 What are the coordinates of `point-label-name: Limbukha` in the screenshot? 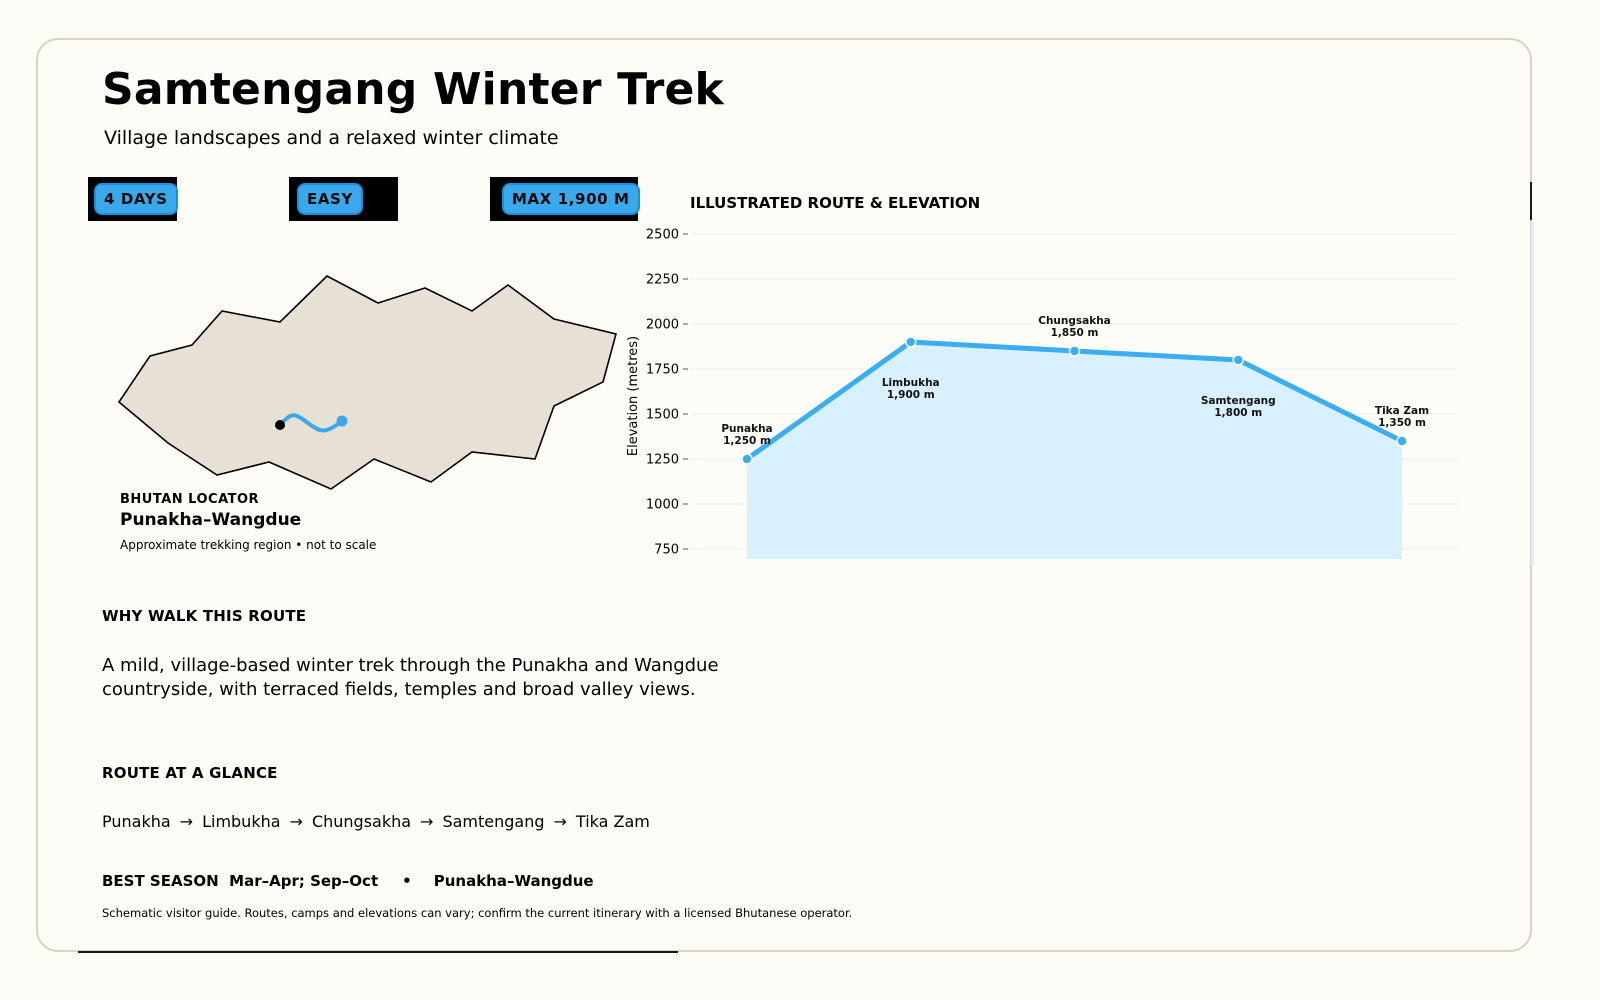 It's located at (911, 383).